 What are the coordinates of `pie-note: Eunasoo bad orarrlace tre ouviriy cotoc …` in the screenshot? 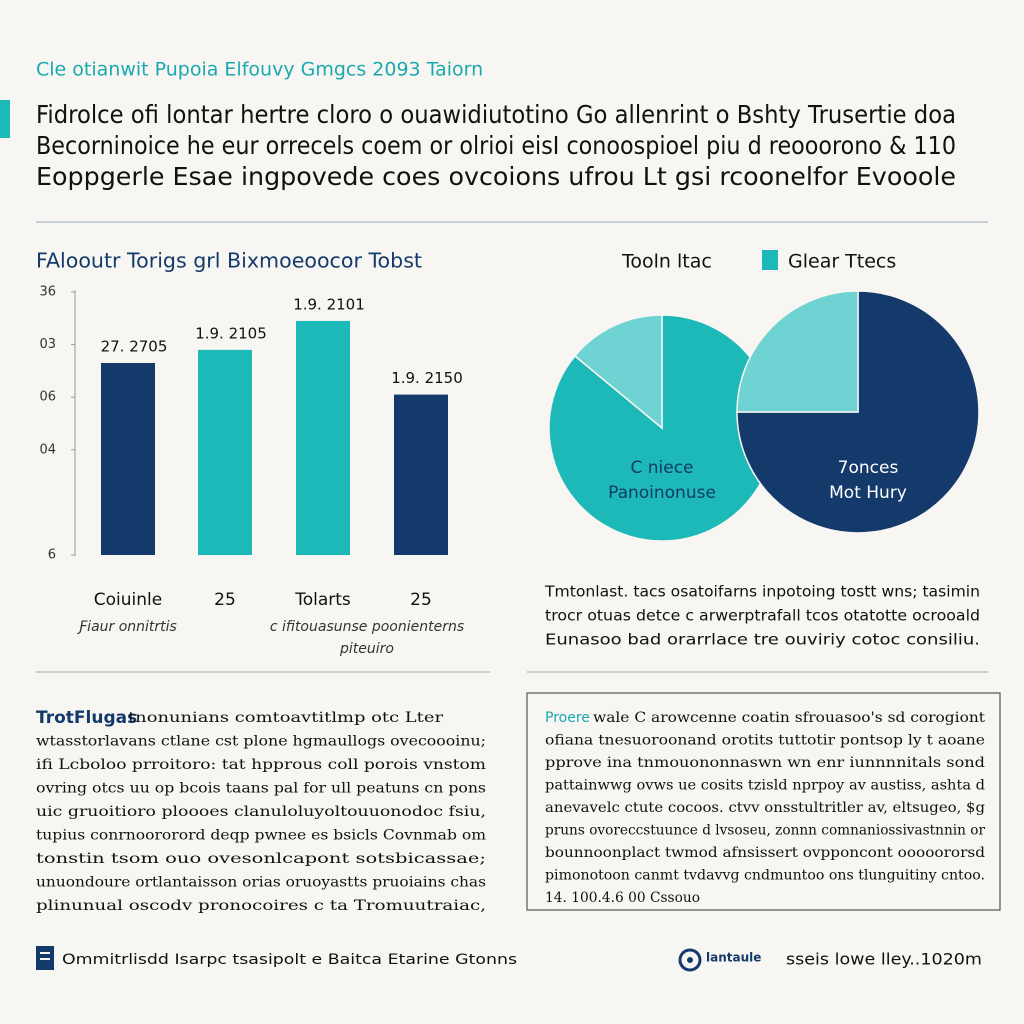 It's located at (762, 640).